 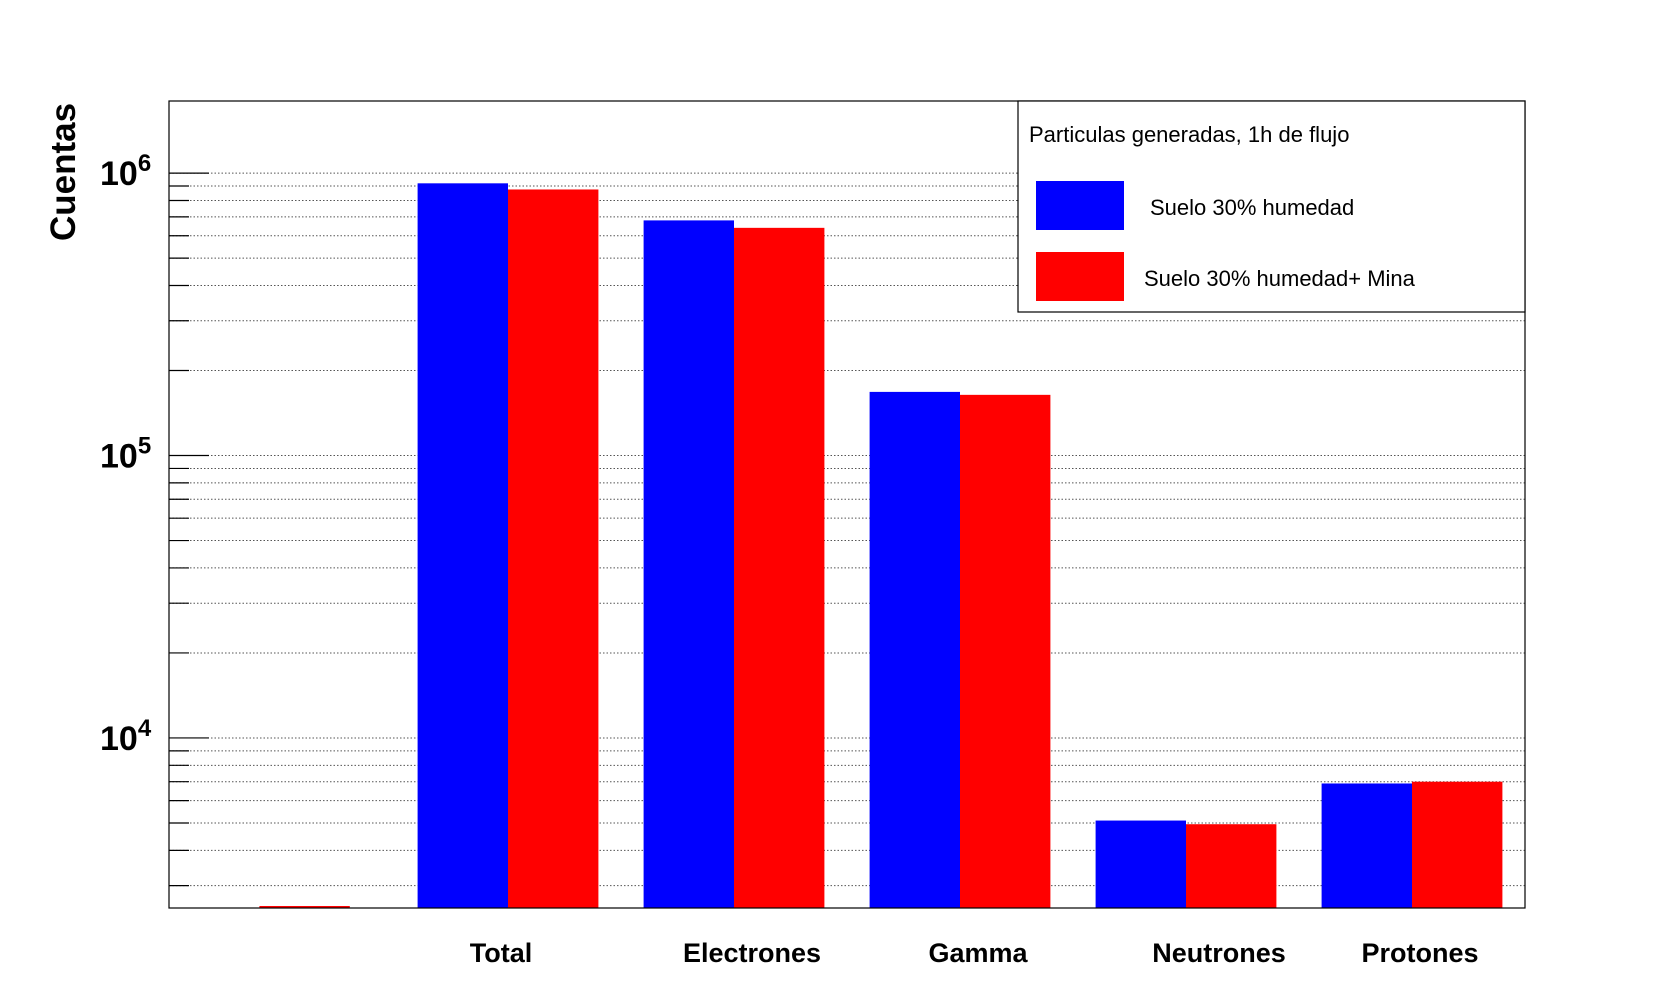 I want to click on x-label-gamma: Gamma, so click(x=978, y=953).